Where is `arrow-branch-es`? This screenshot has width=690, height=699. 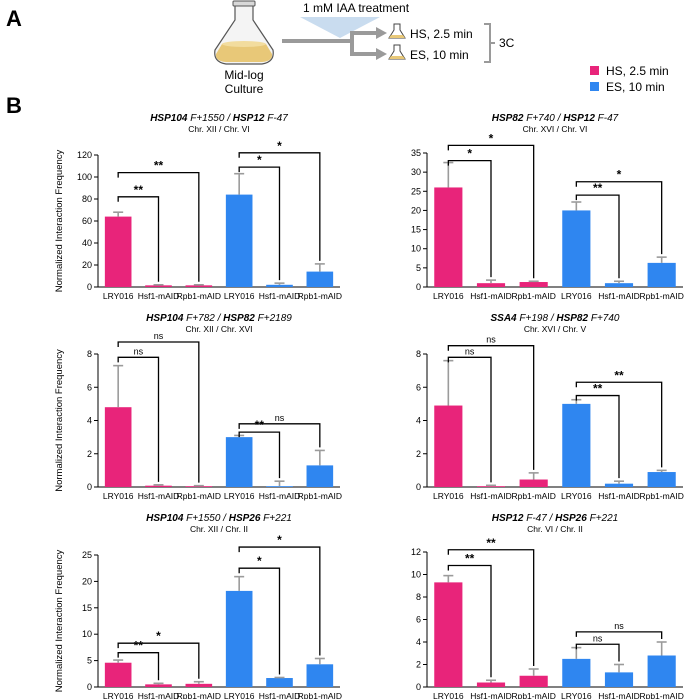
arrow-branch-es is located at coordinates (364, 48).